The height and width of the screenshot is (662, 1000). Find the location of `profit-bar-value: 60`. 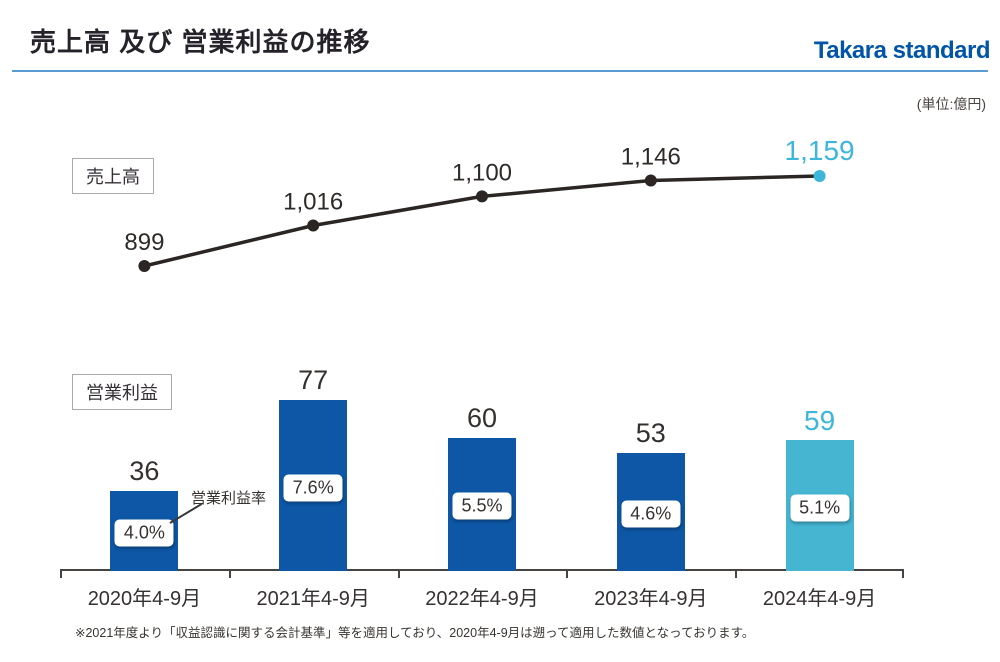

profit-bar-value: 60 is located at coordinates (482, 417).